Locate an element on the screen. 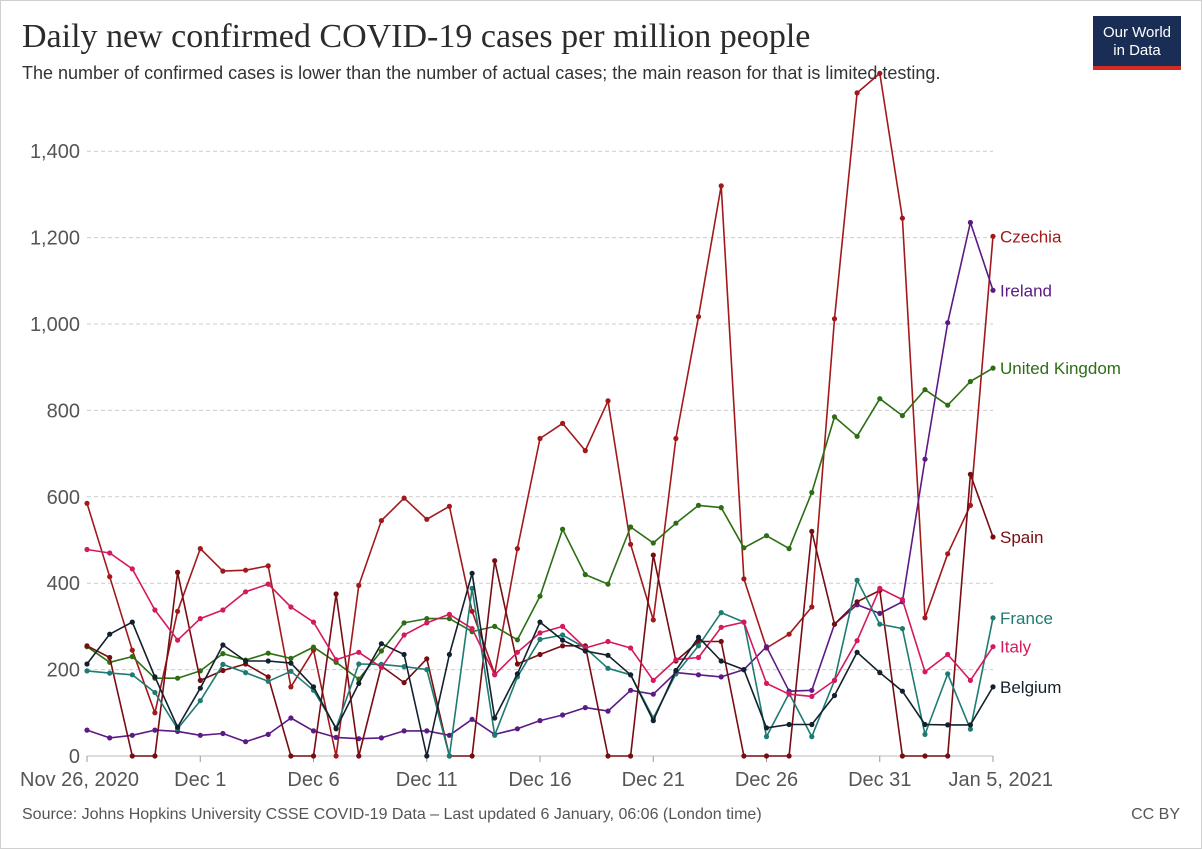  series-label-czechia: Czechia is located at coordinates (1031, 236).